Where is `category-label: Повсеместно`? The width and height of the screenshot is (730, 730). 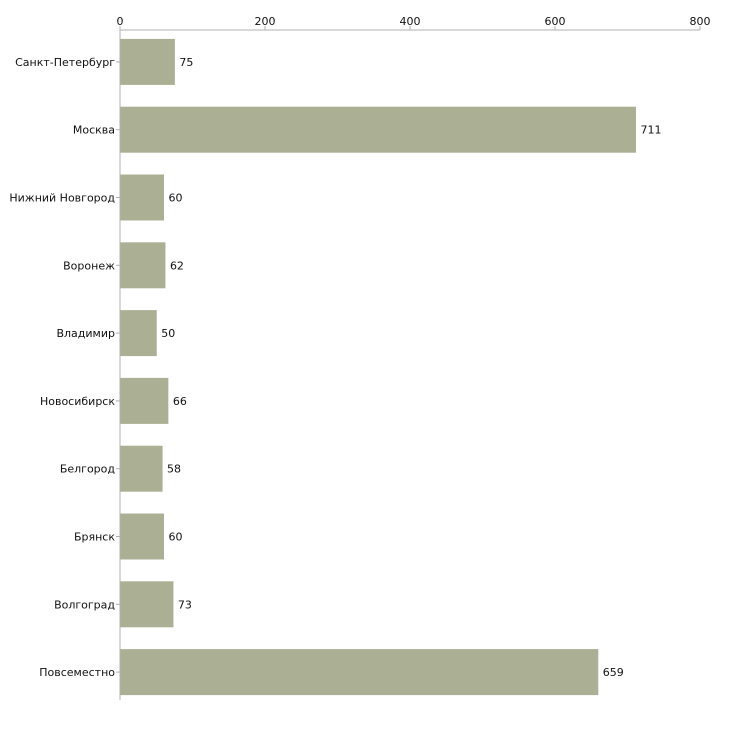 category-label: Повсеместно is located at coordinates (77, 672).